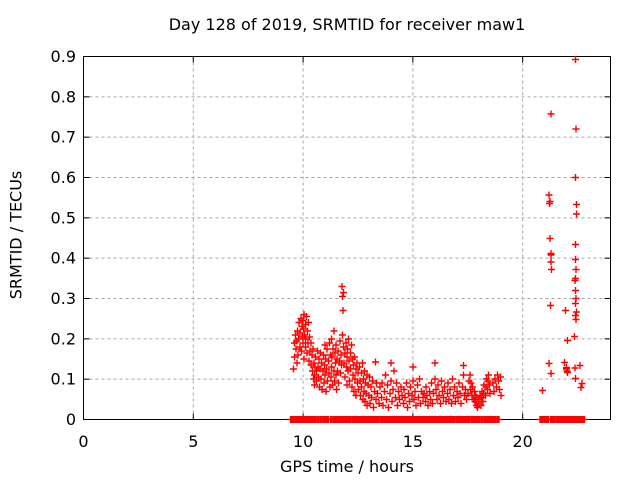 This screenshot has height=480, width=640. I want to click on y-tick-label: 0.3, so click(63, 298).